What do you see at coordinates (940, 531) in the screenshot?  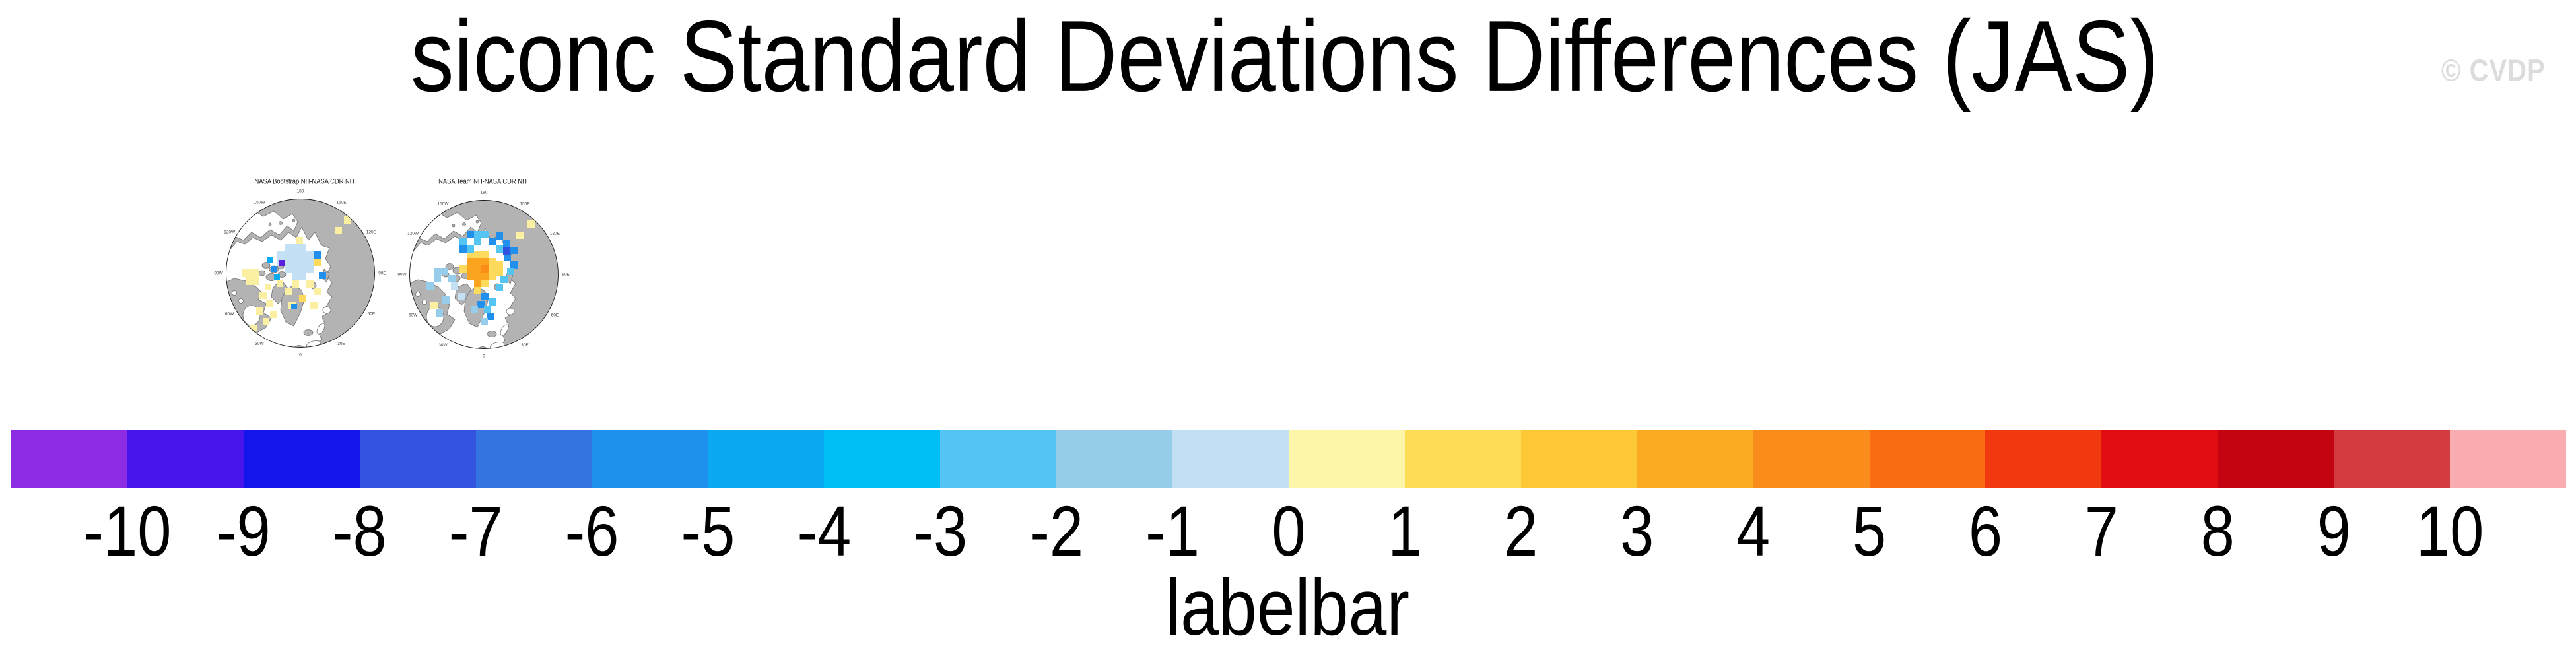 I see `labelbar-tick--3: -3` at bounding box center [940, 531].